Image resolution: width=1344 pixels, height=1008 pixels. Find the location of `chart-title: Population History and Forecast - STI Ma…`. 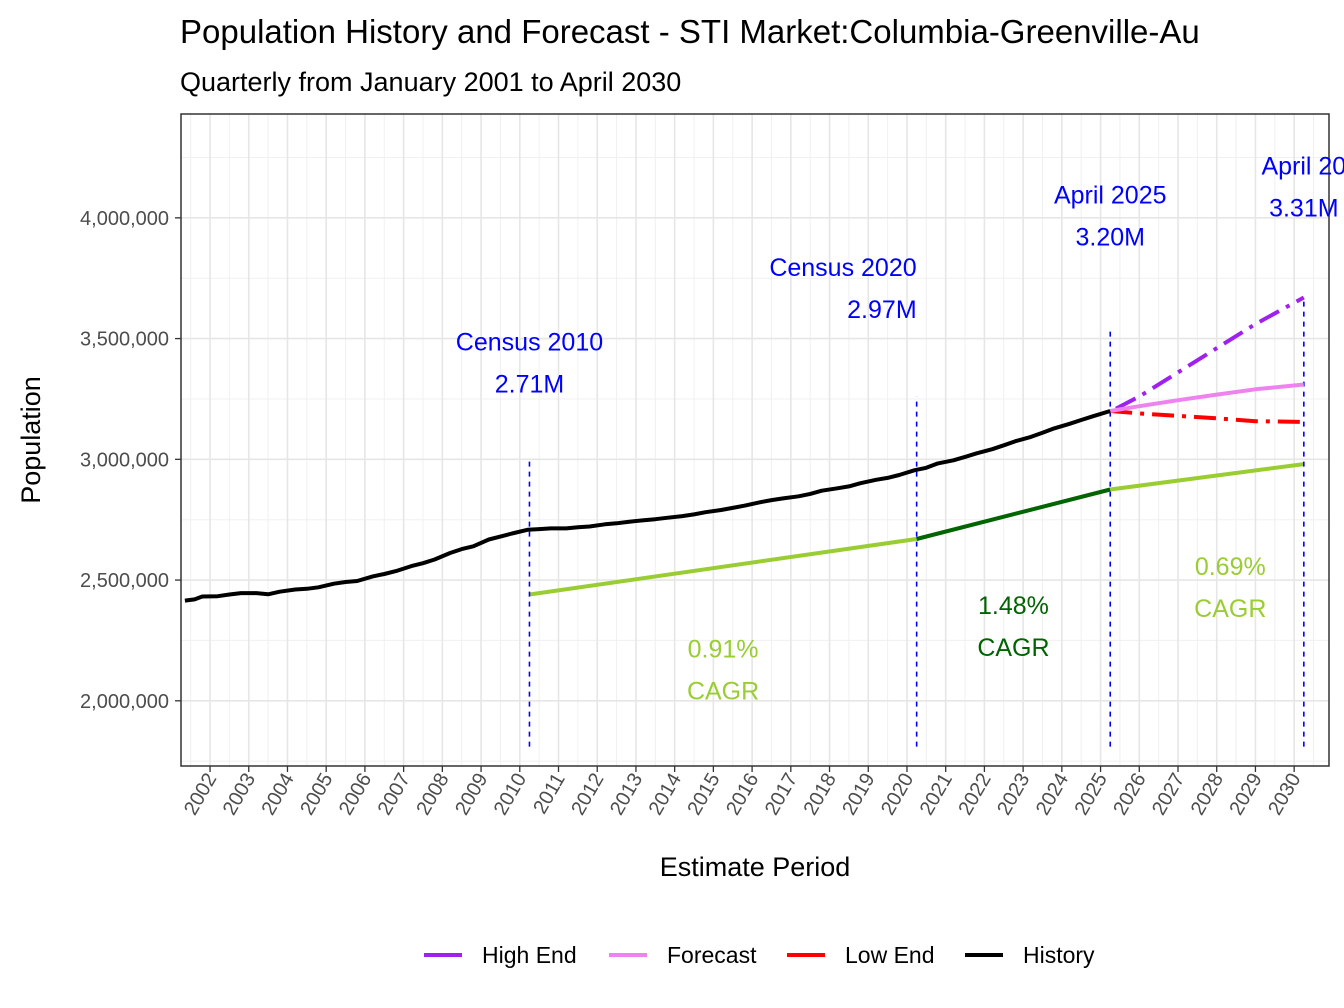

chart-title: Population History and Forecast - STI Ma… is located at coordinates (690, 31).